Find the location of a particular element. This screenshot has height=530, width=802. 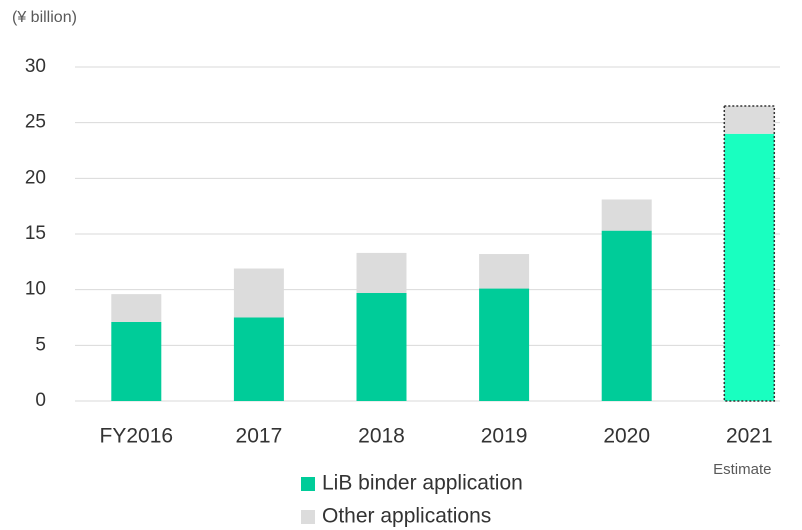

x-tick-label: FY2016 is located at coordinates (137, 436).